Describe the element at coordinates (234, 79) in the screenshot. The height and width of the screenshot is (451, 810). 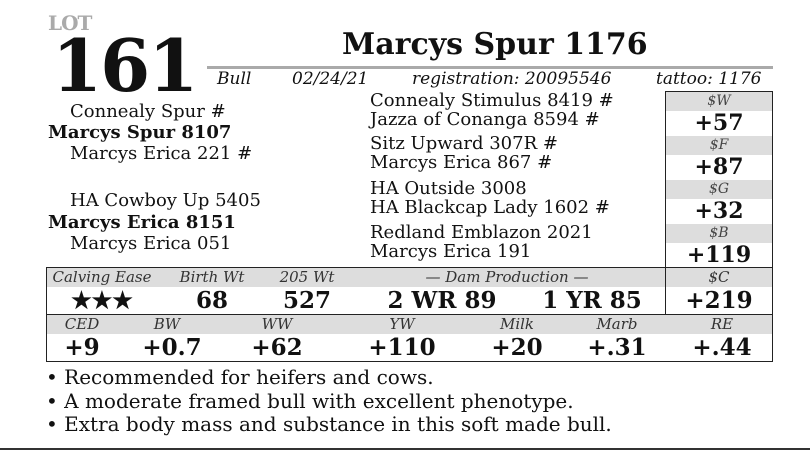
I see `animal-type: Bull` at that location.